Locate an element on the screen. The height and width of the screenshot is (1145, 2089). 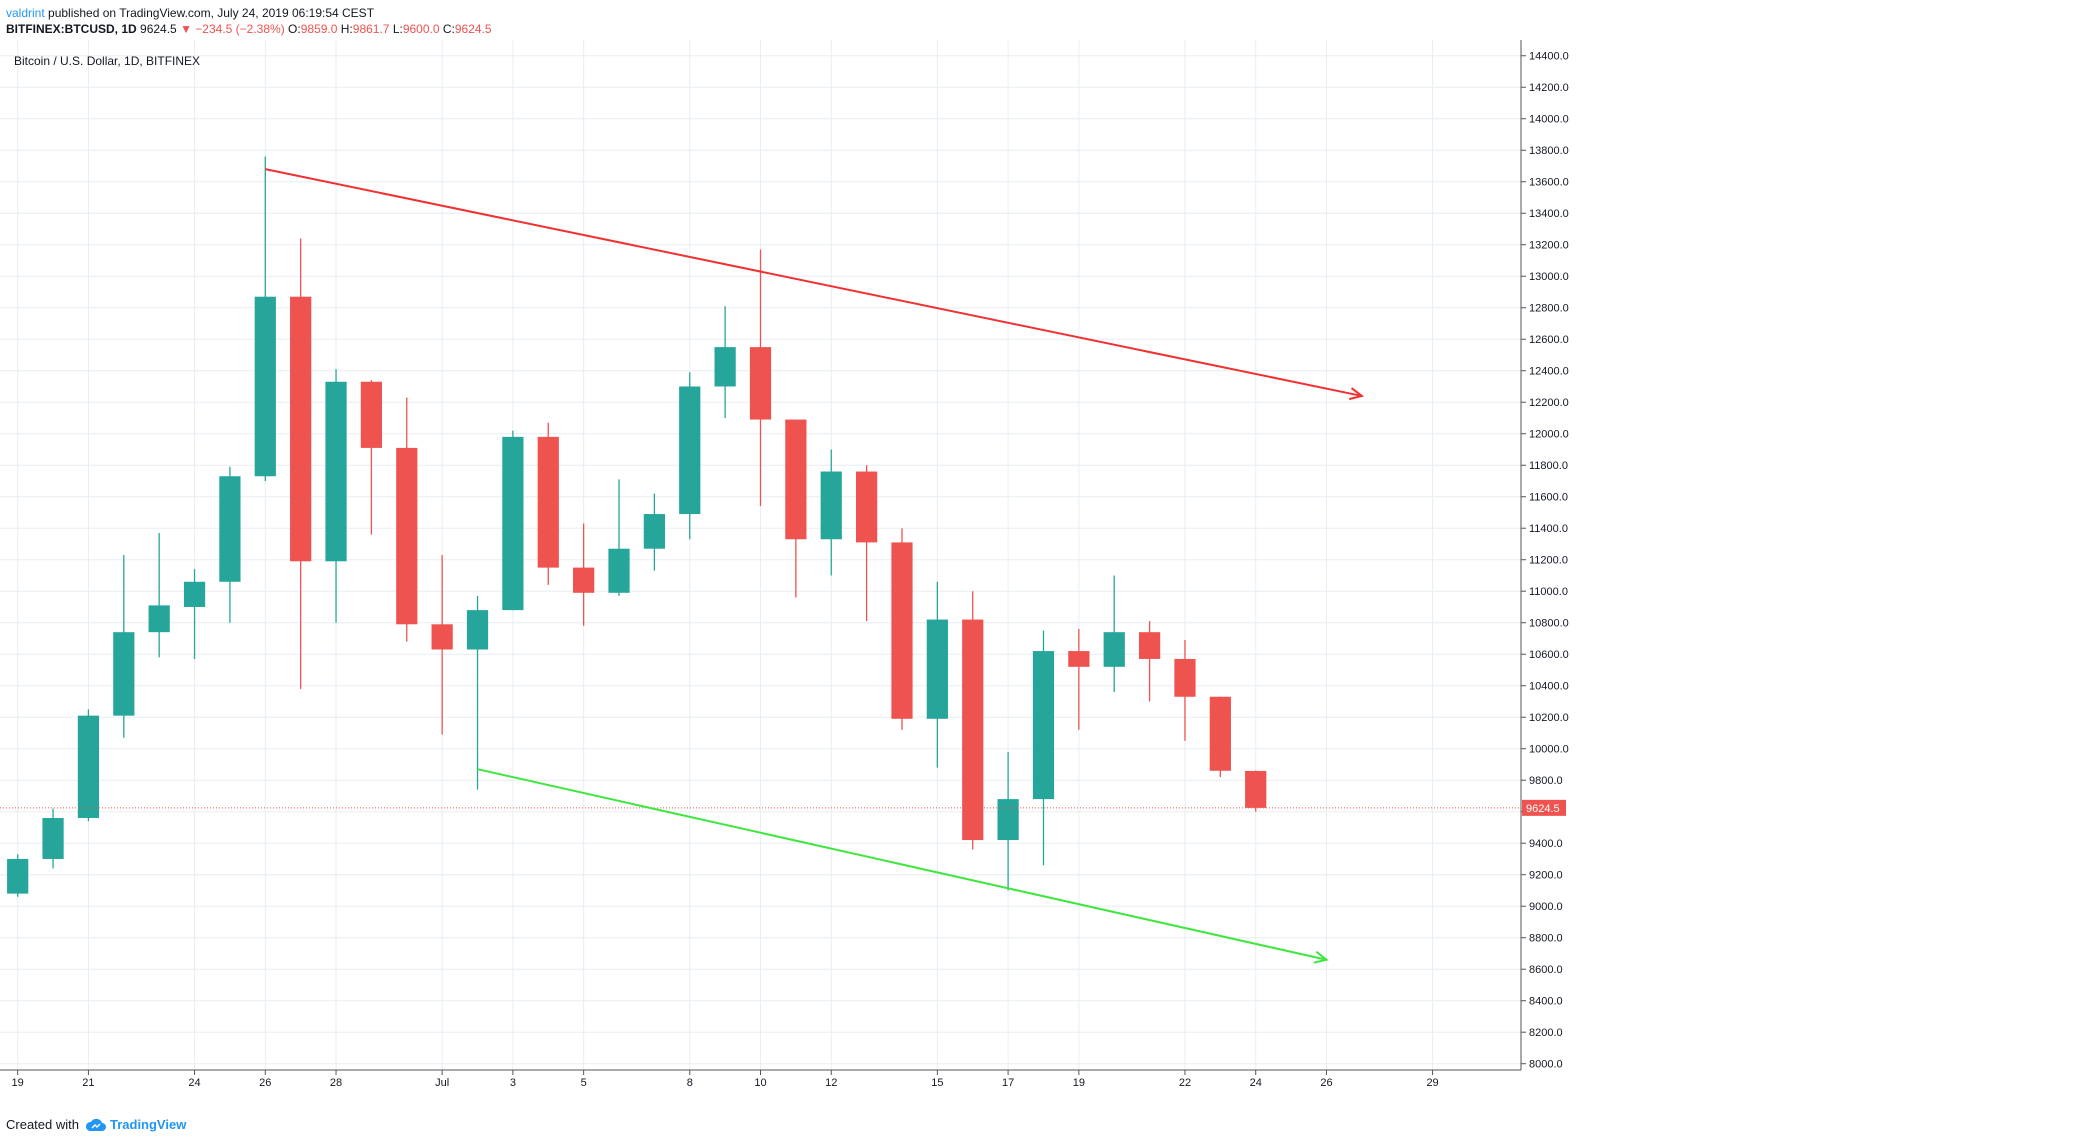
y-tick-label: 13600.0 is located at coordinates (1549, 183).